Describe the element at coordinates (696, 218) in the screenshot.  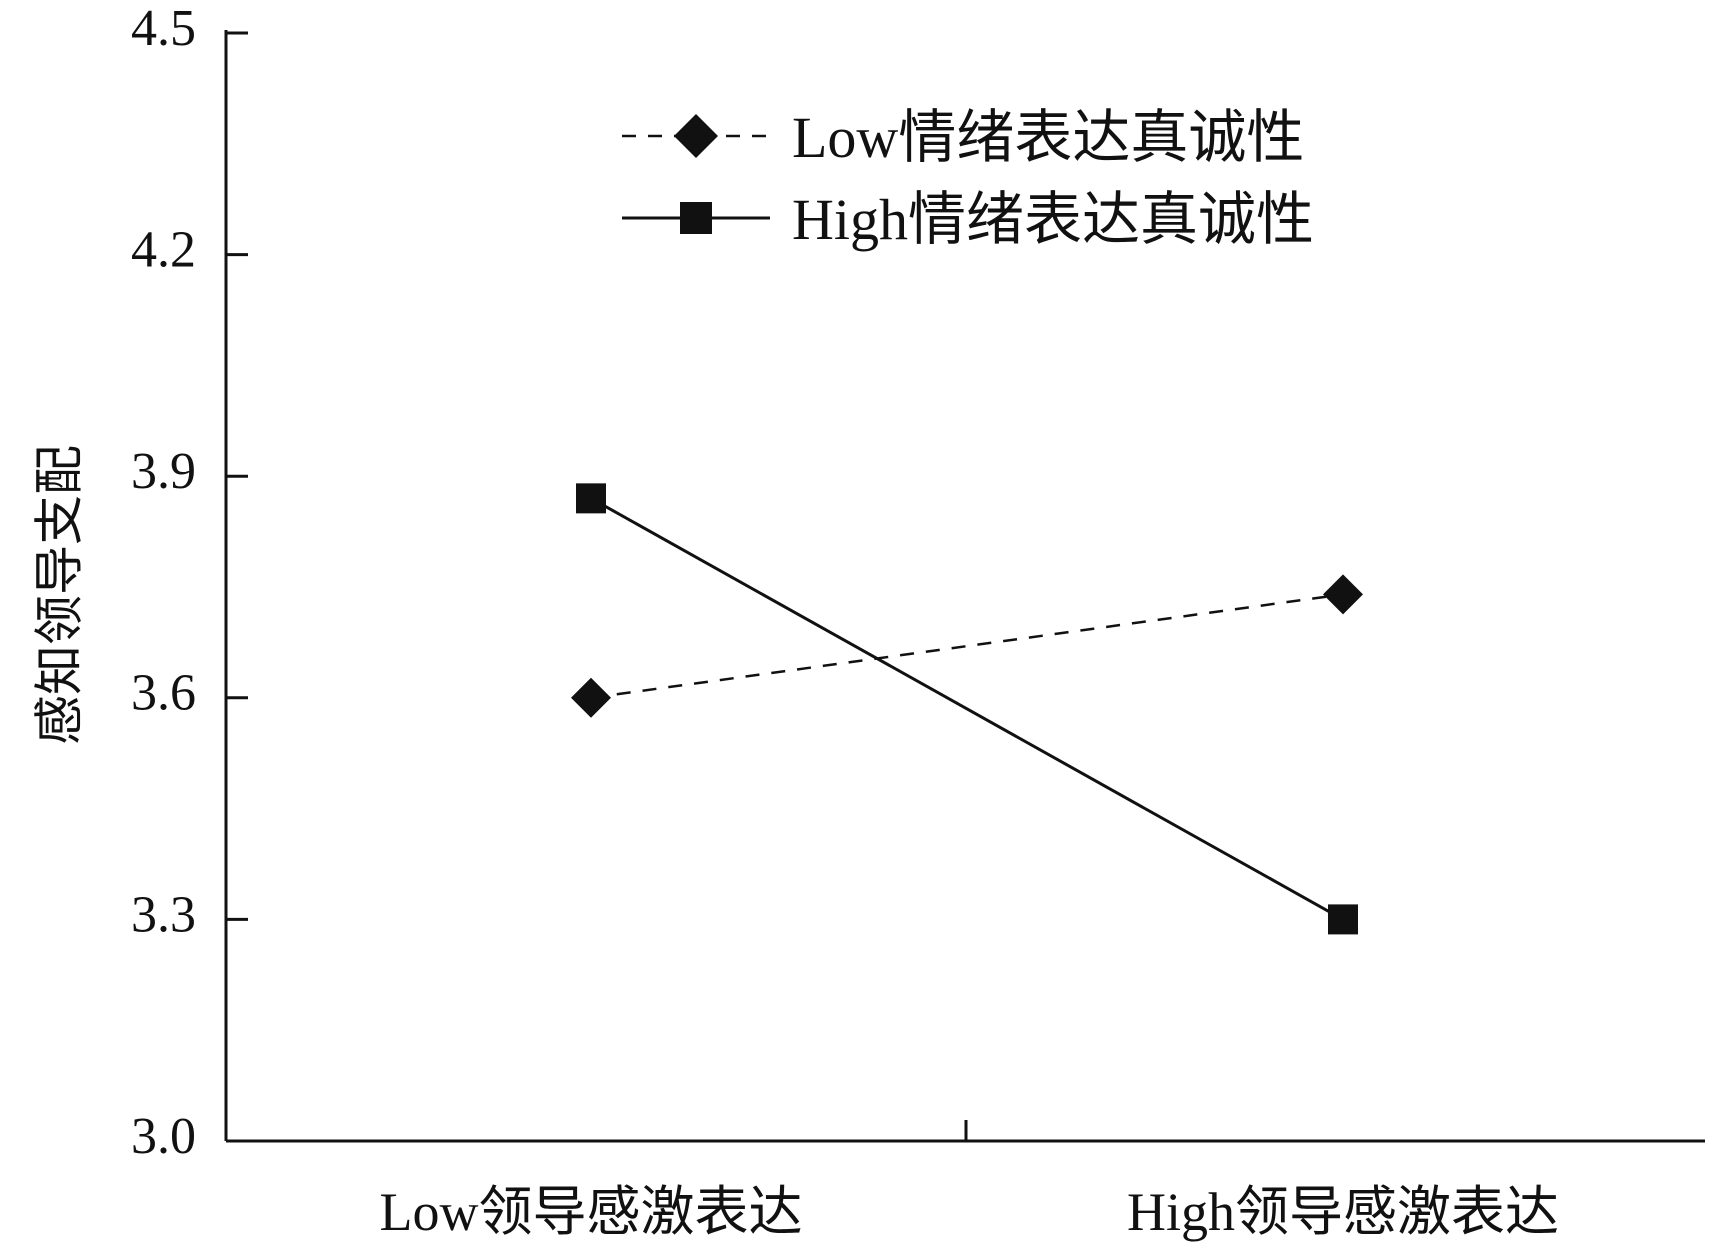
I see `legend-square-icon` at that location.